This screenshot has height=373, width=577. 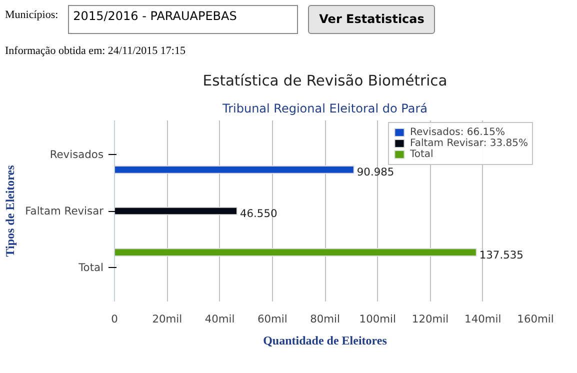 I want to click on y-tick-label: Total, so click(x=91, y=267).